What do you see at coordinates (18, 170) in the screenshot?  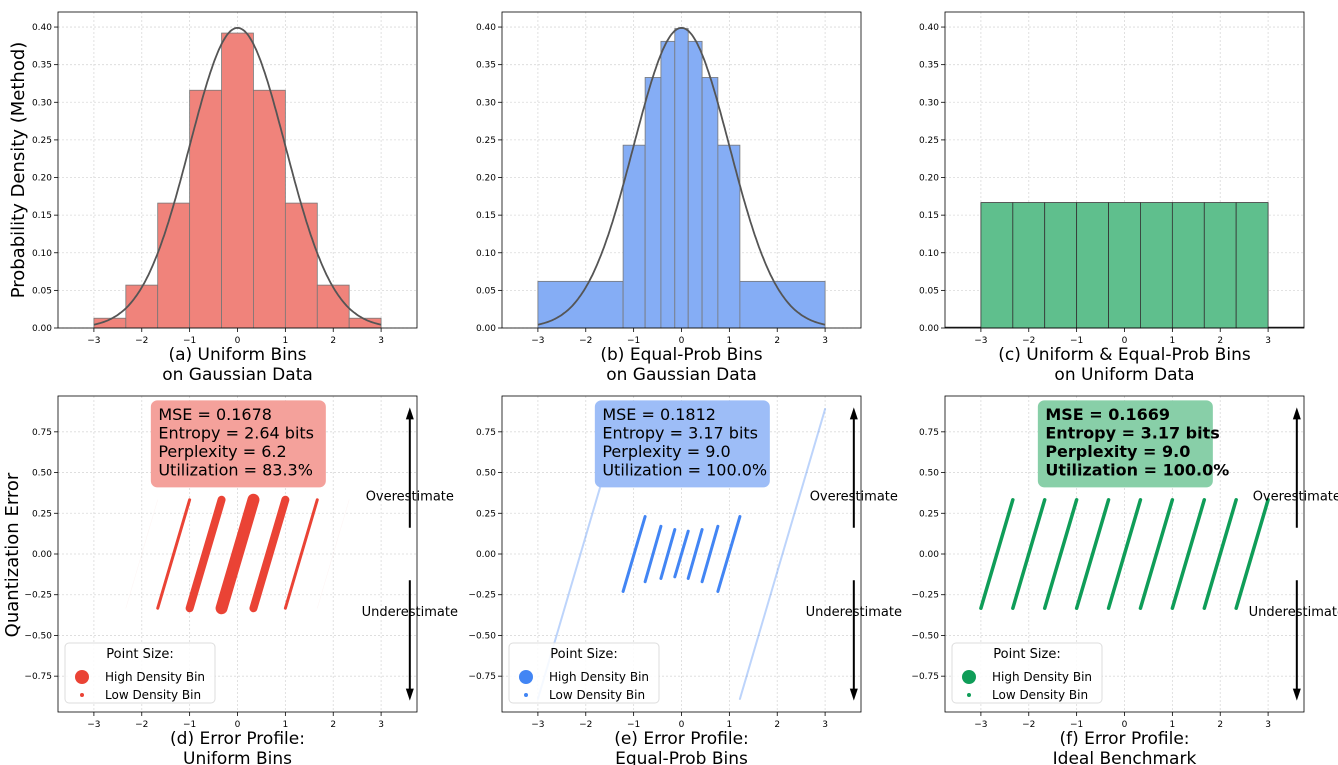 I see `top-row-ylabel: Probability Density (Method)` at bounding box center [18, 170].